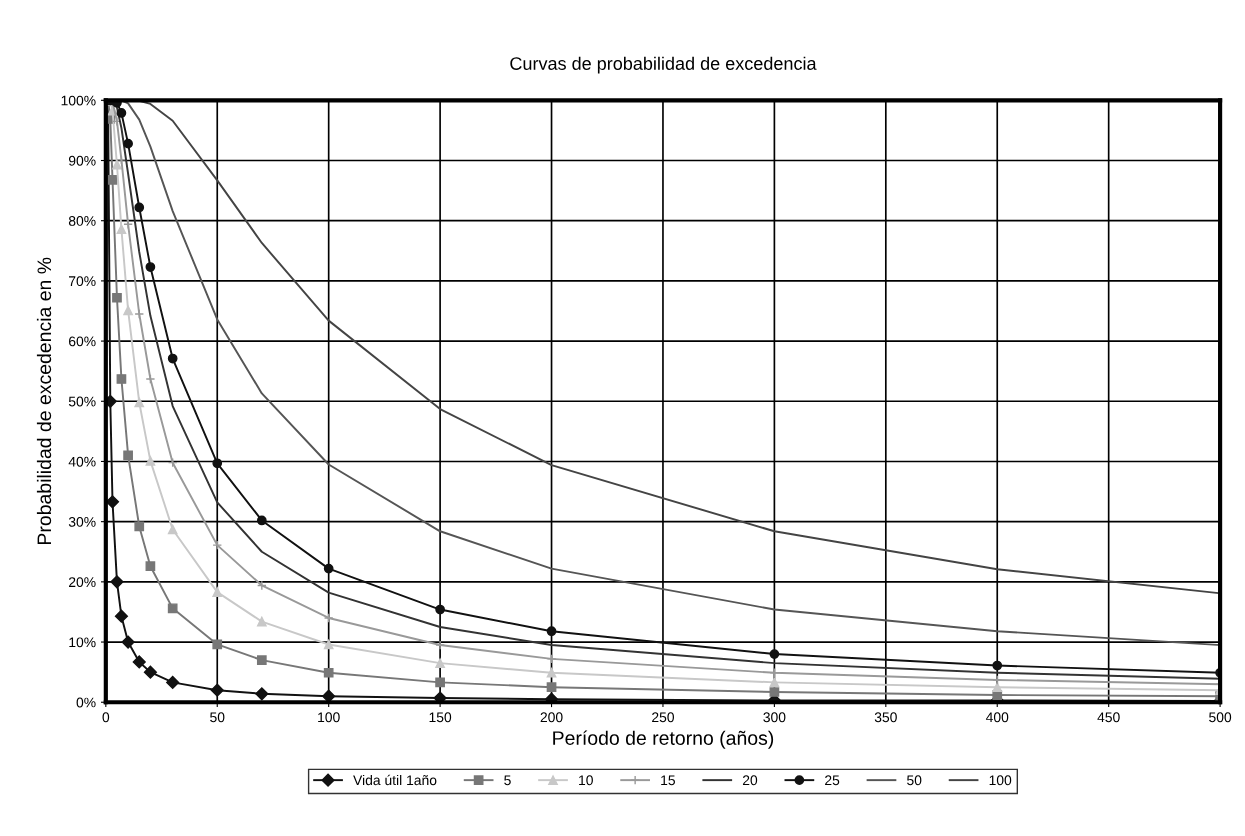 The image size is (1245, 836). What do you see at coordinates (663, 739) in the screenshot?
I see `x-axis-title: Período de retorno (años)` at bounding box center [663, 739].